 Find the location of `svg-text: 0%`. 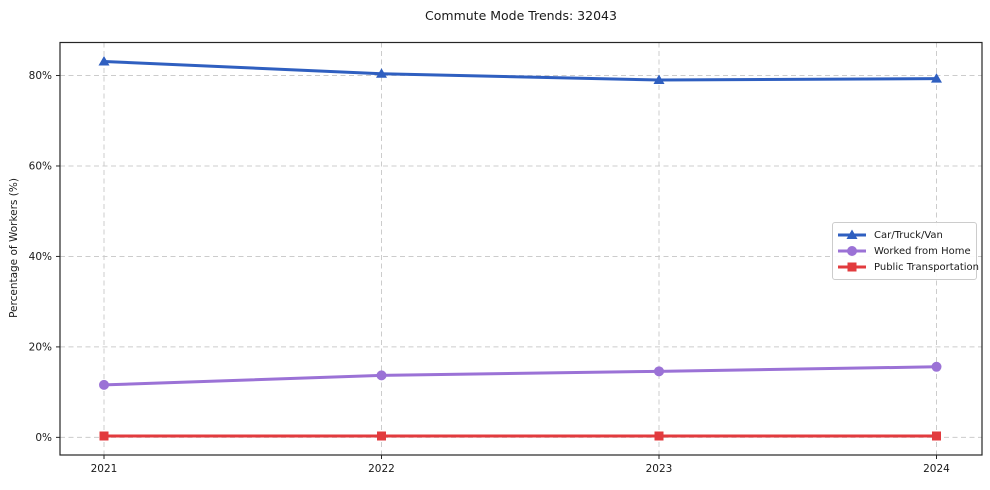

svg-text: 0% is located at coordinates (43, 438).